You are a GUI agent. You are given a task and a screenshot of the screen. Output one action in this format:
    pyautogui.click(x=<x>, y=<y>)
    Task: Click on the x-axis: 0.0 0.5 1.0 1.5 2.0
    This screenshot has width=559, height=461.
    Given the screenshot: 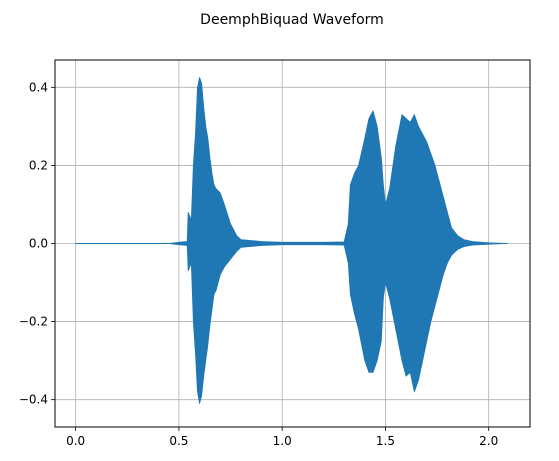 What is the action you would take?
    pyautogui.click(x=282, y=437)
    